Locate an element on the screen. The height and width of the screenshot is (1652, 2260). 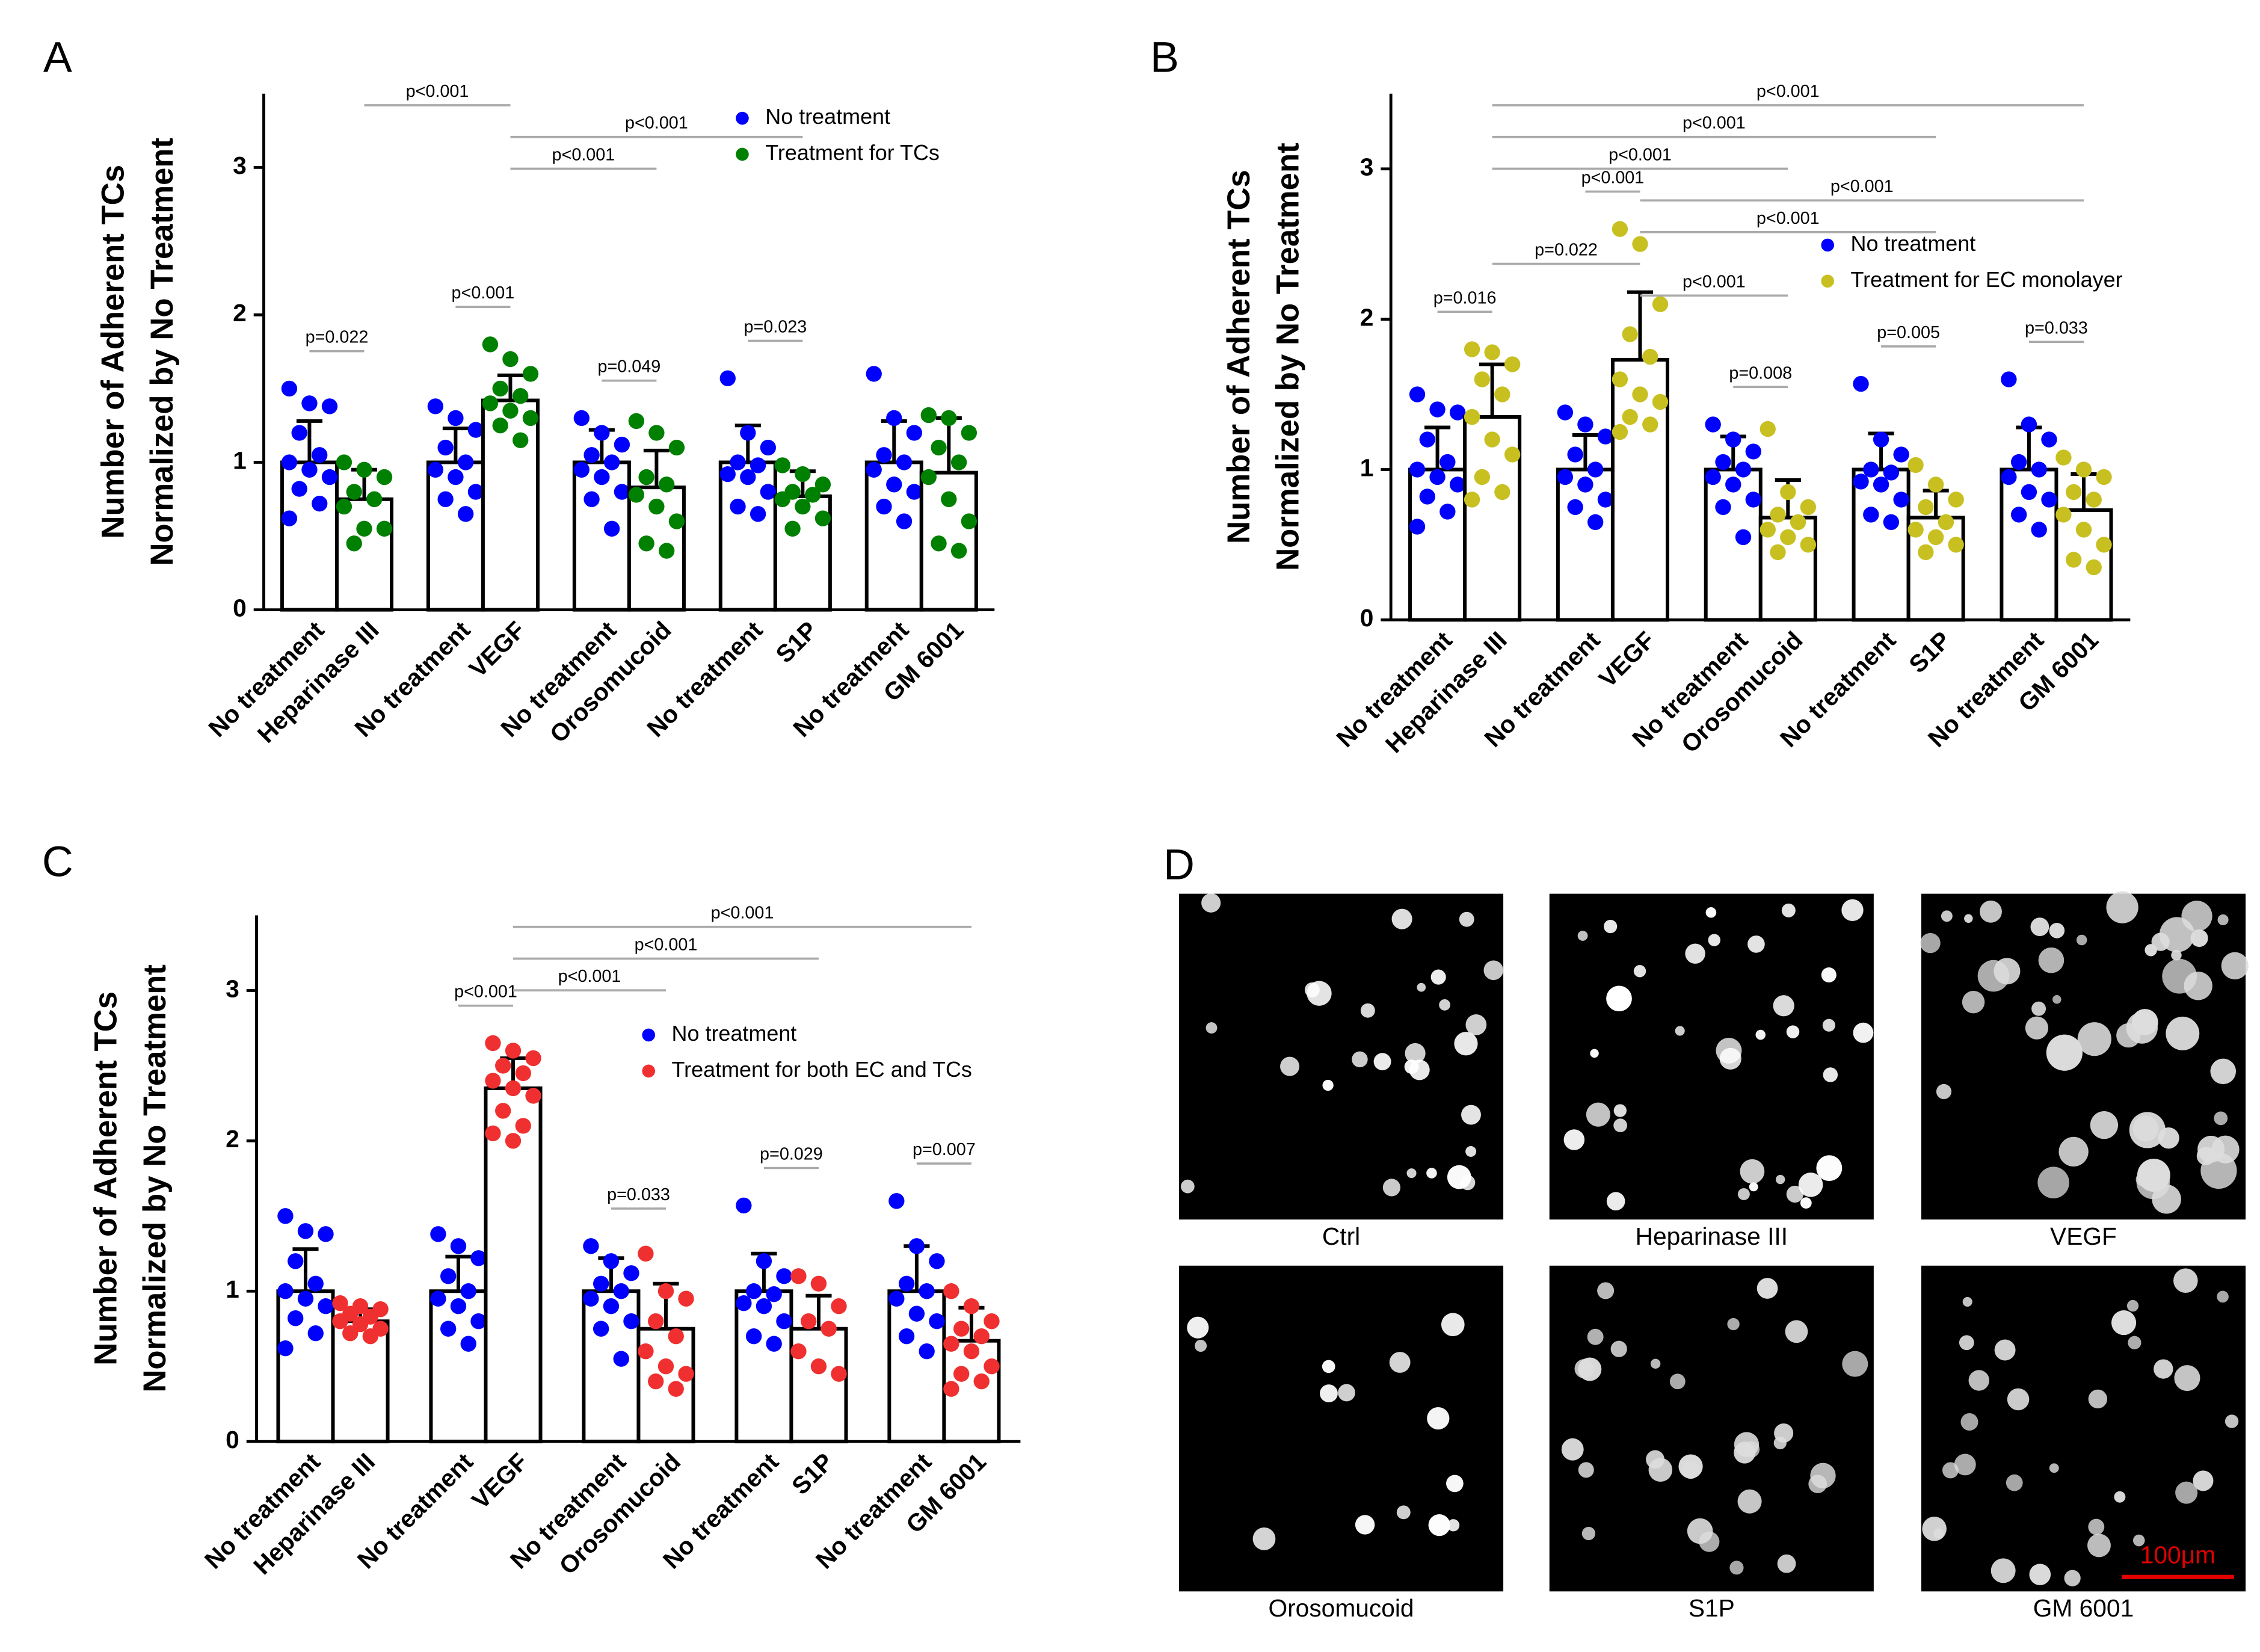
legend-marker is located at coordinates (1828, 281).